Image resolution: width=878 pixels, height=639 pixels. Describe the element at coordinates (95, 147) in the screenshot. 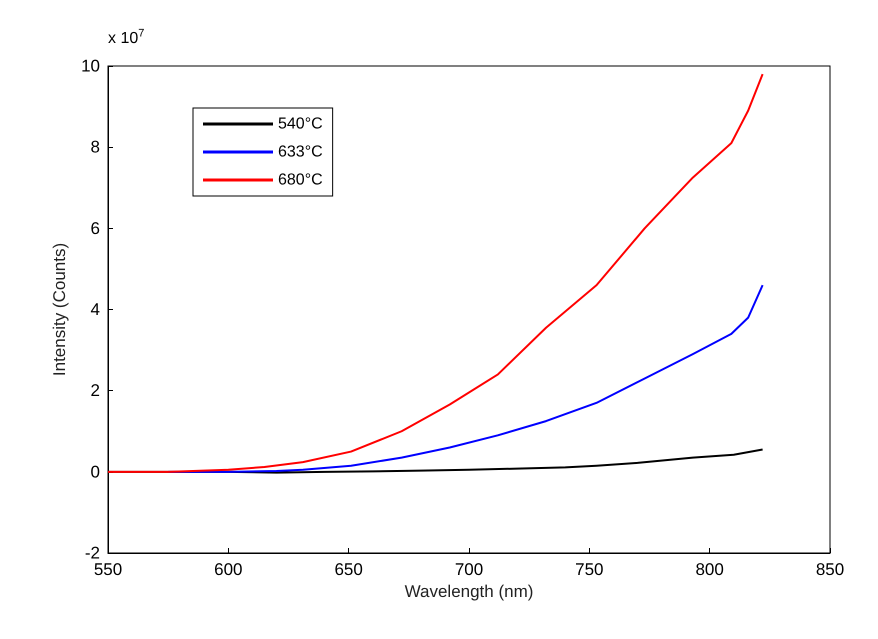

I see `y-tick-label: 8` at that location.